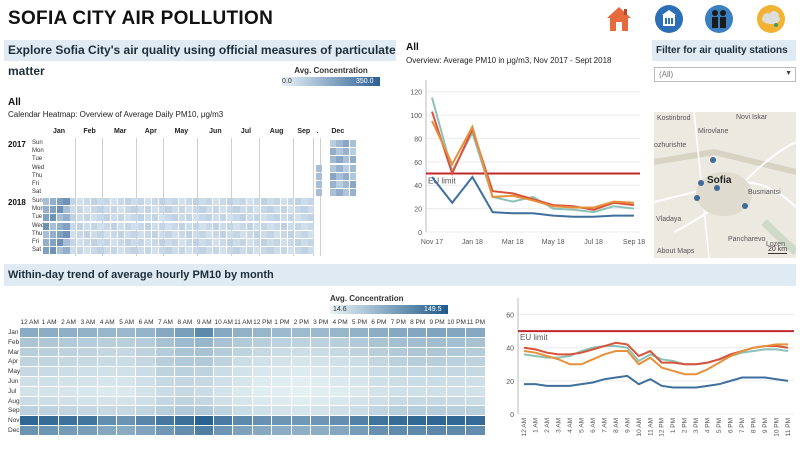  Describe the element at coordinates (713, 160) in the screenshot. I see `station-marker` at that location.